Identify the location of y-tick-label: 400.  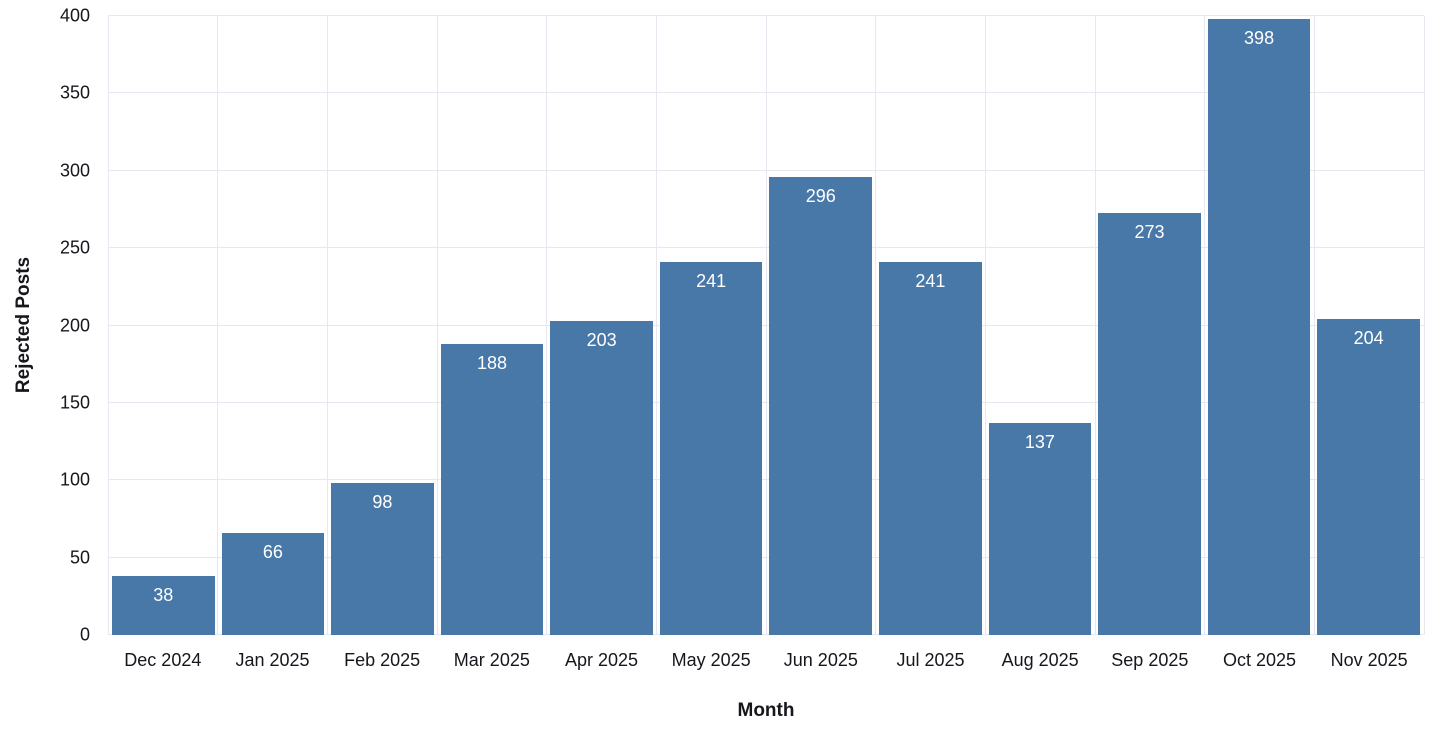
(74, 15).